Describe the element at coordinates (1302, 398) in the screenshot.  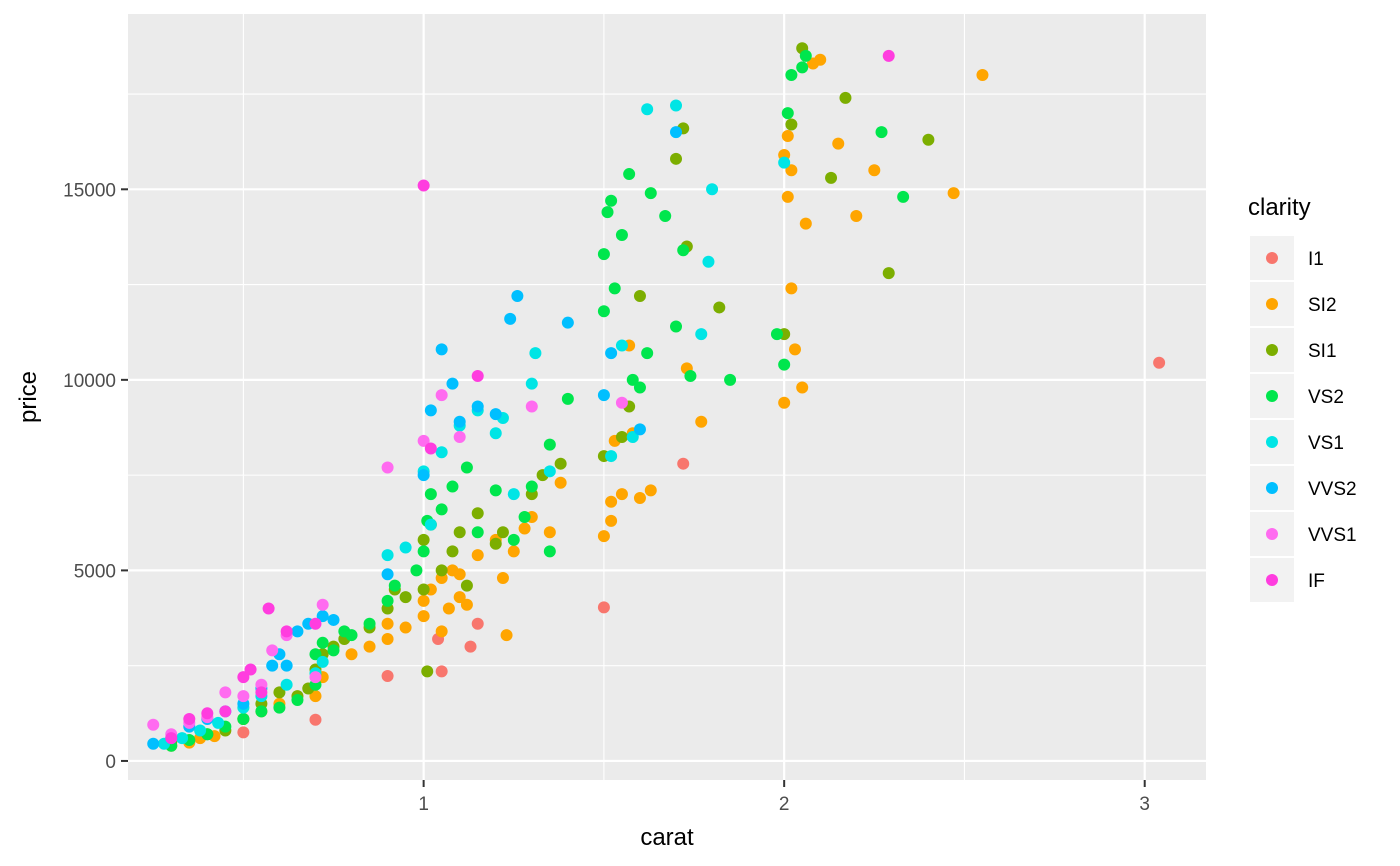
I see `legend: clarity I1 SI2 SI1 VS2 VS1 VVS2 VVS1 IF` at that location.